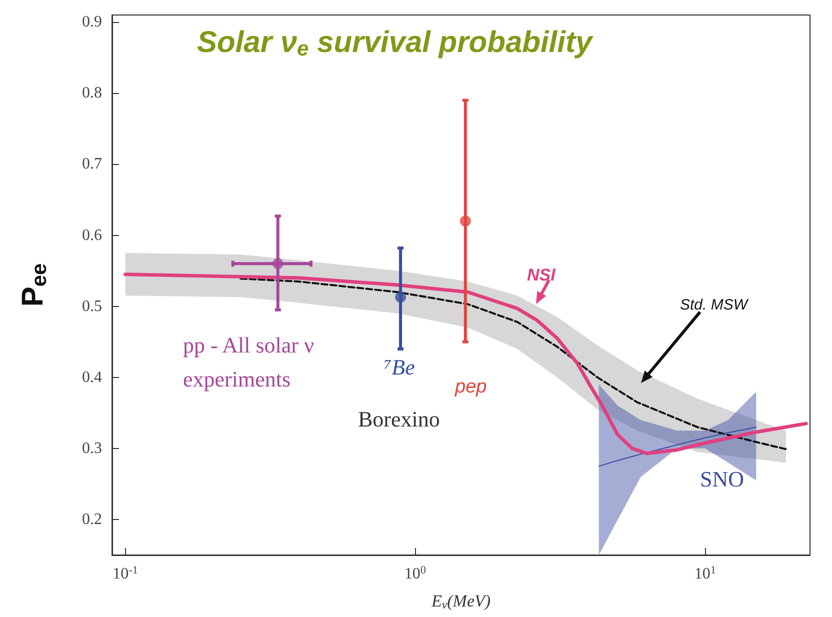  What do you see at coordinates (251, 362) in the screenshot?
I see `text: pp - All solar ν experiments` at bounding box center [251, 362].